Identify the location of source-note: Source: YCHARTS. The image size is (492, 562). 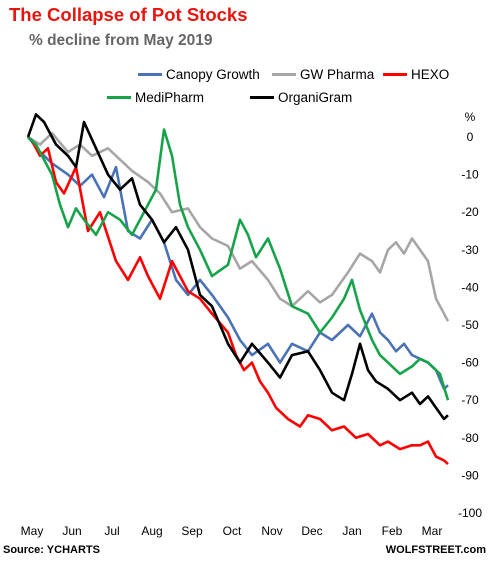
(51, 550).